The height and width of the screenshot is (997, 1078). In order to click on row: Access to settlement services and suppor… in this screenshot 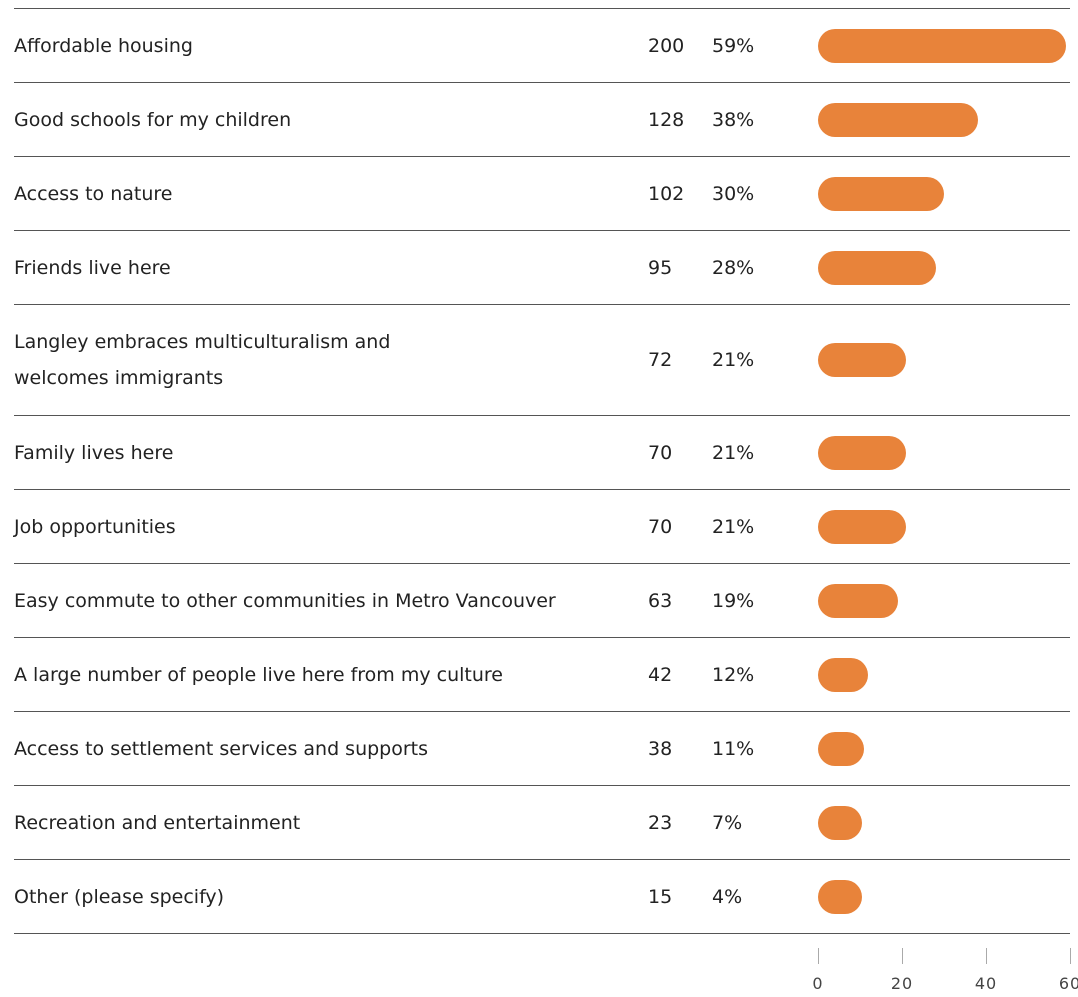, I will do `click(542, 749)`.